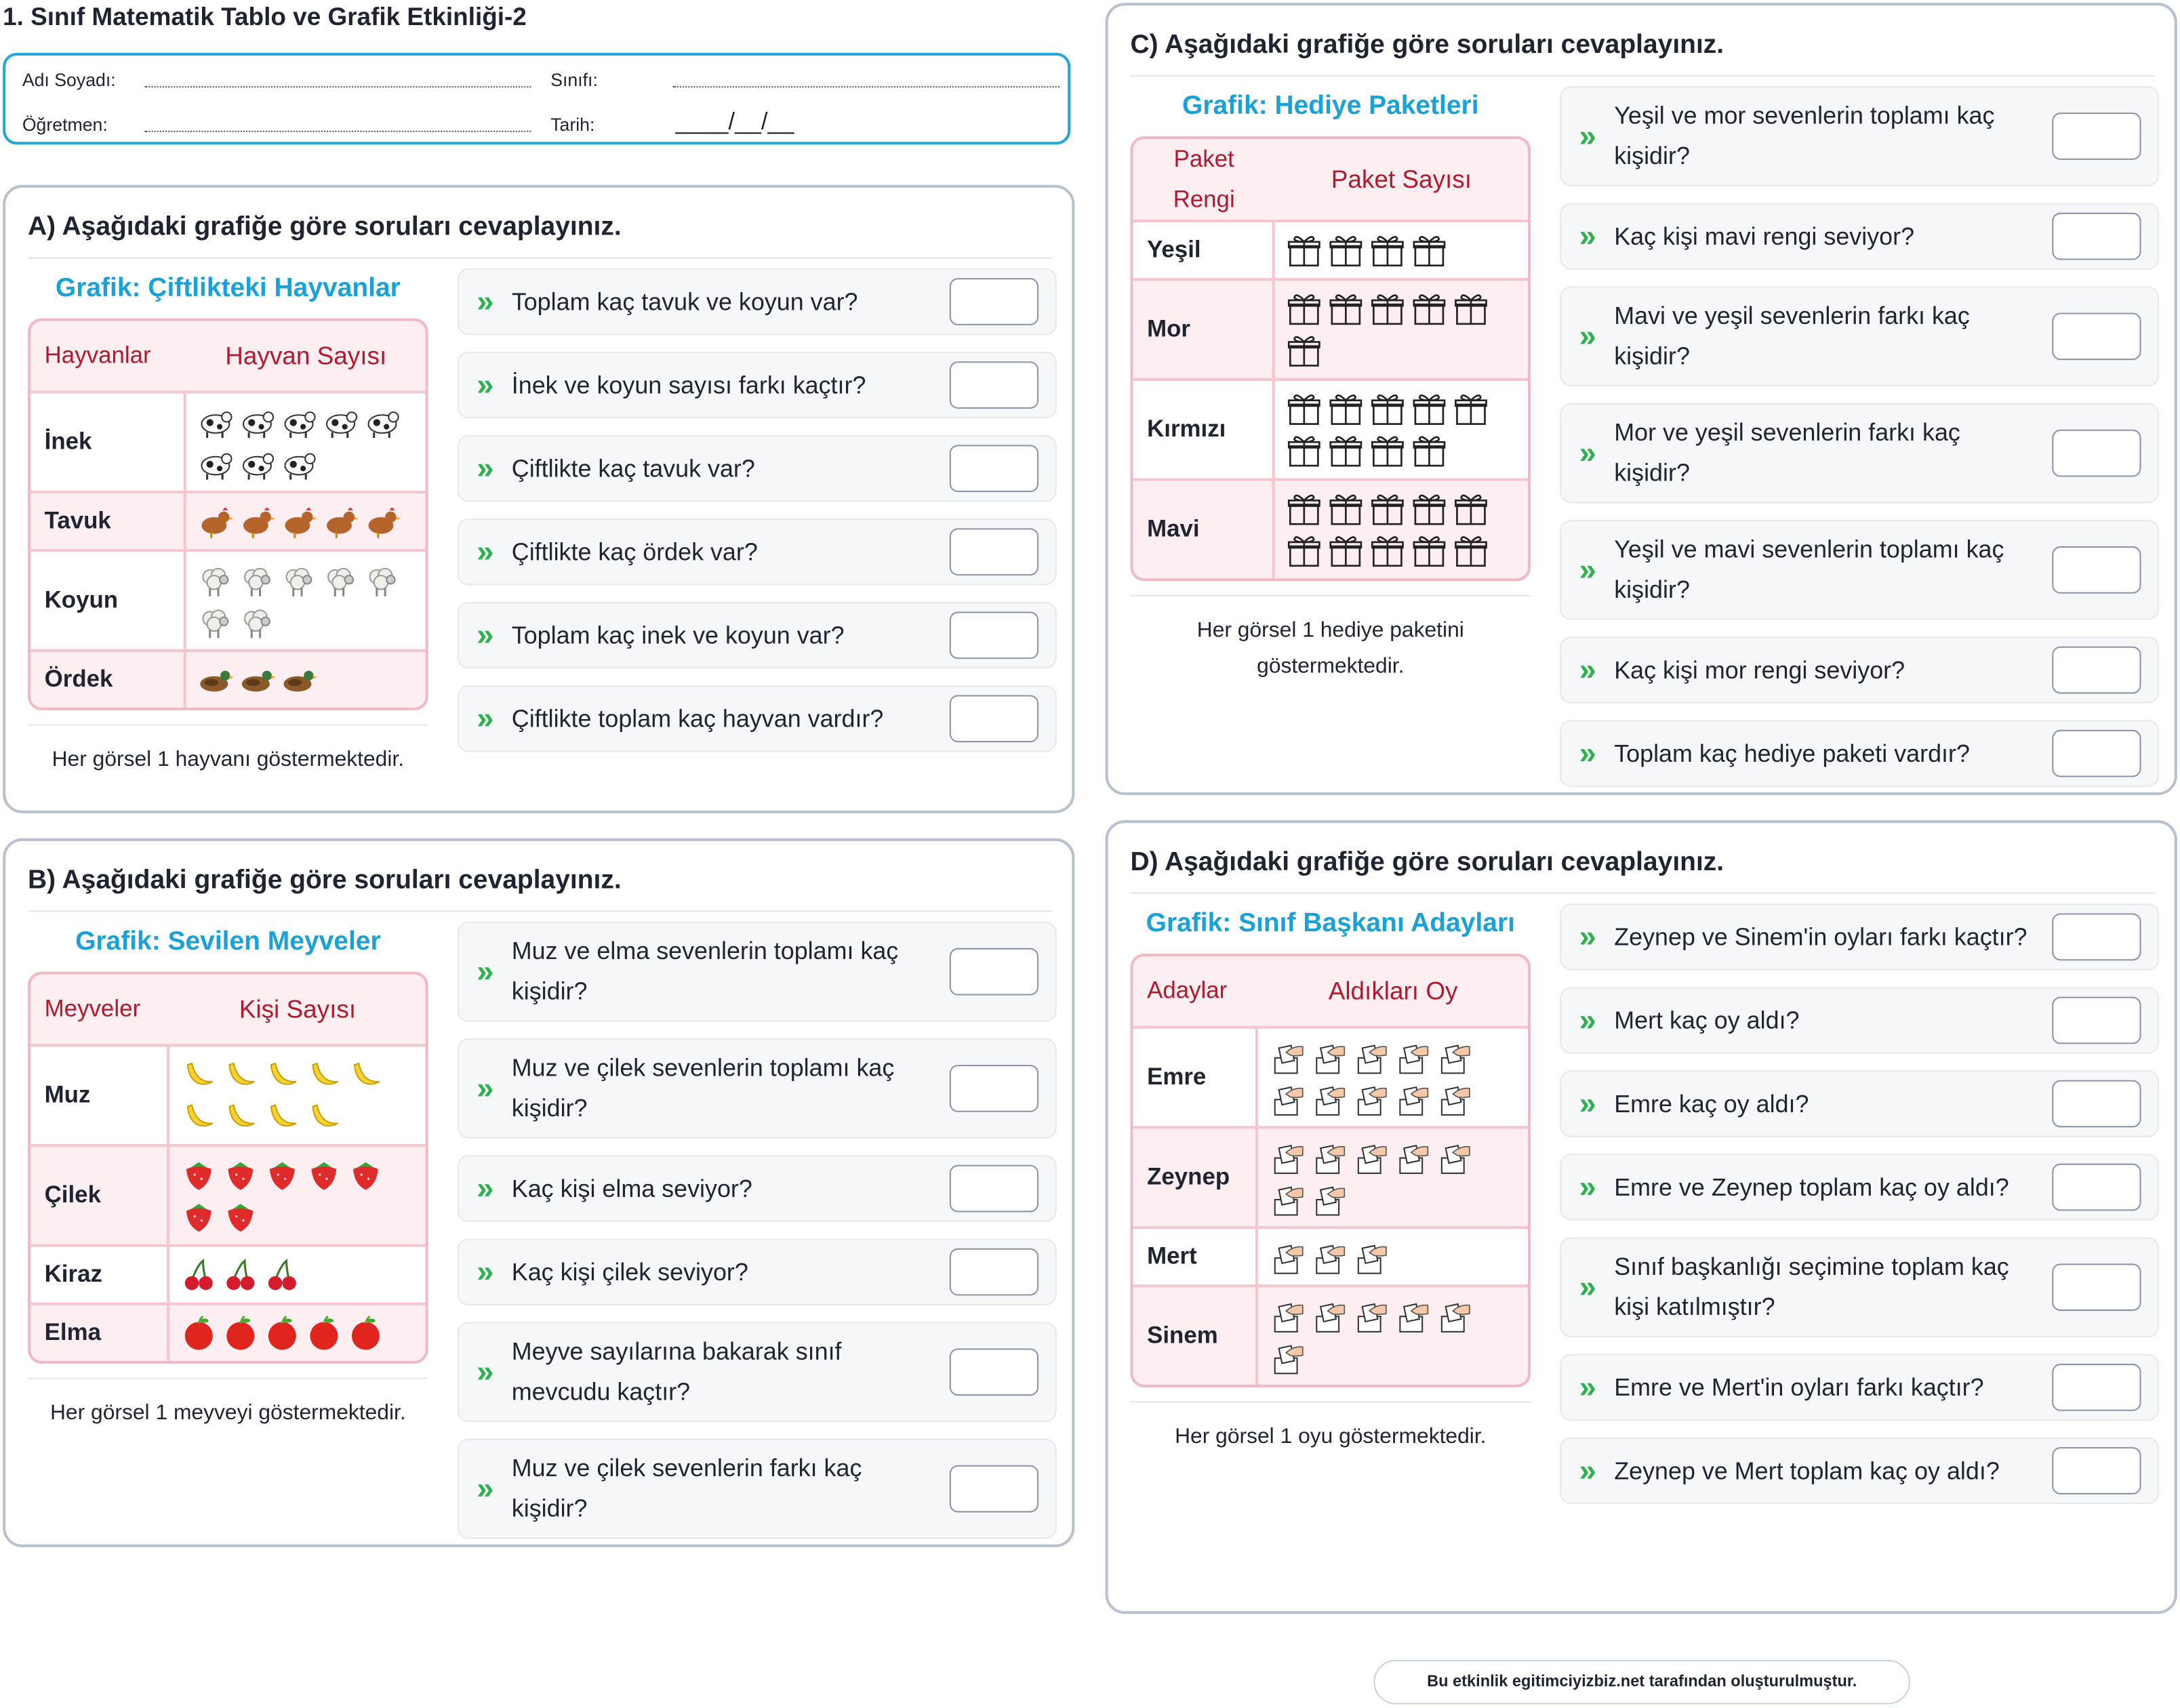 The width and height of the screenshot is (2180, 1708). Describe the element at coordinates (101, 1095) in the screenshot. I see `row-label: Muz` at that location.